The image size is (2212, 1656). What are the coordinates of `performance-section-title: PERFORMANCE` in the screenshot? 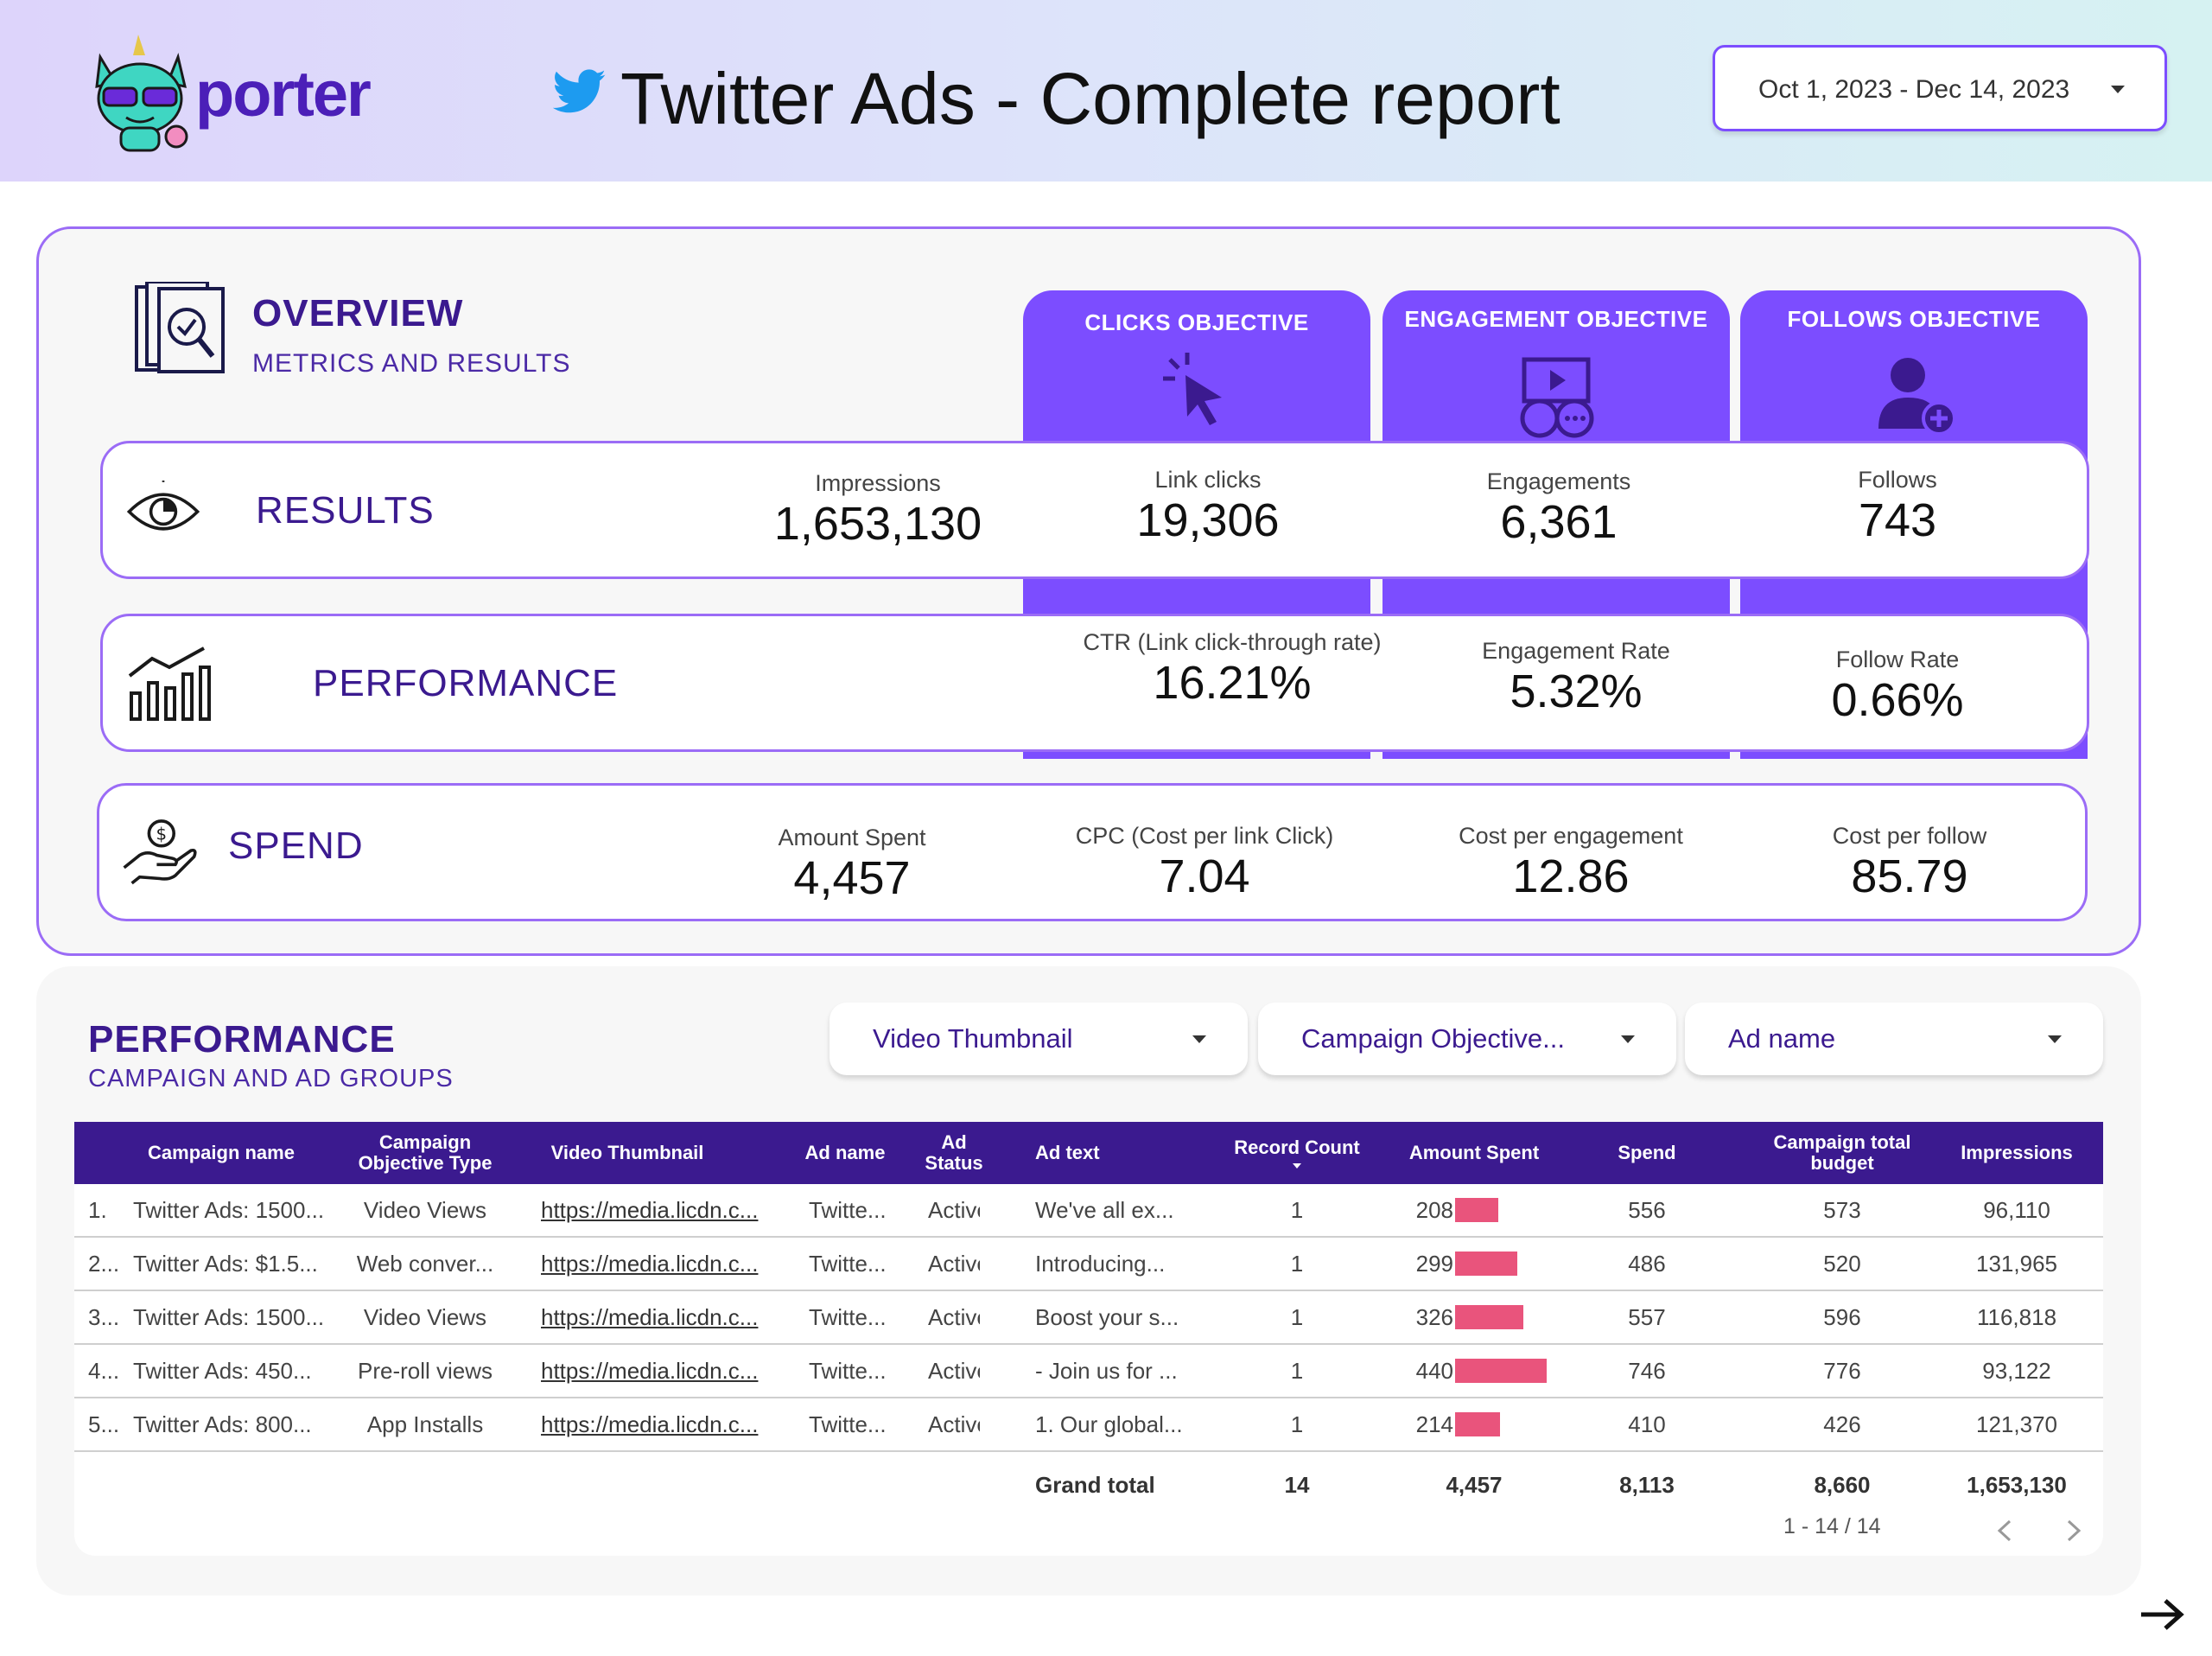 It's located at (242, 1039).